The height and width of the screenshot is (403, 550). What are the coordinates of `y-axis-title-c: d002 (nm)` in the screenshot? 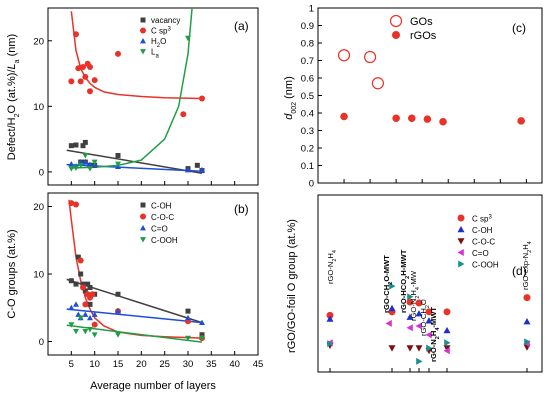 It's located at (290, 97).